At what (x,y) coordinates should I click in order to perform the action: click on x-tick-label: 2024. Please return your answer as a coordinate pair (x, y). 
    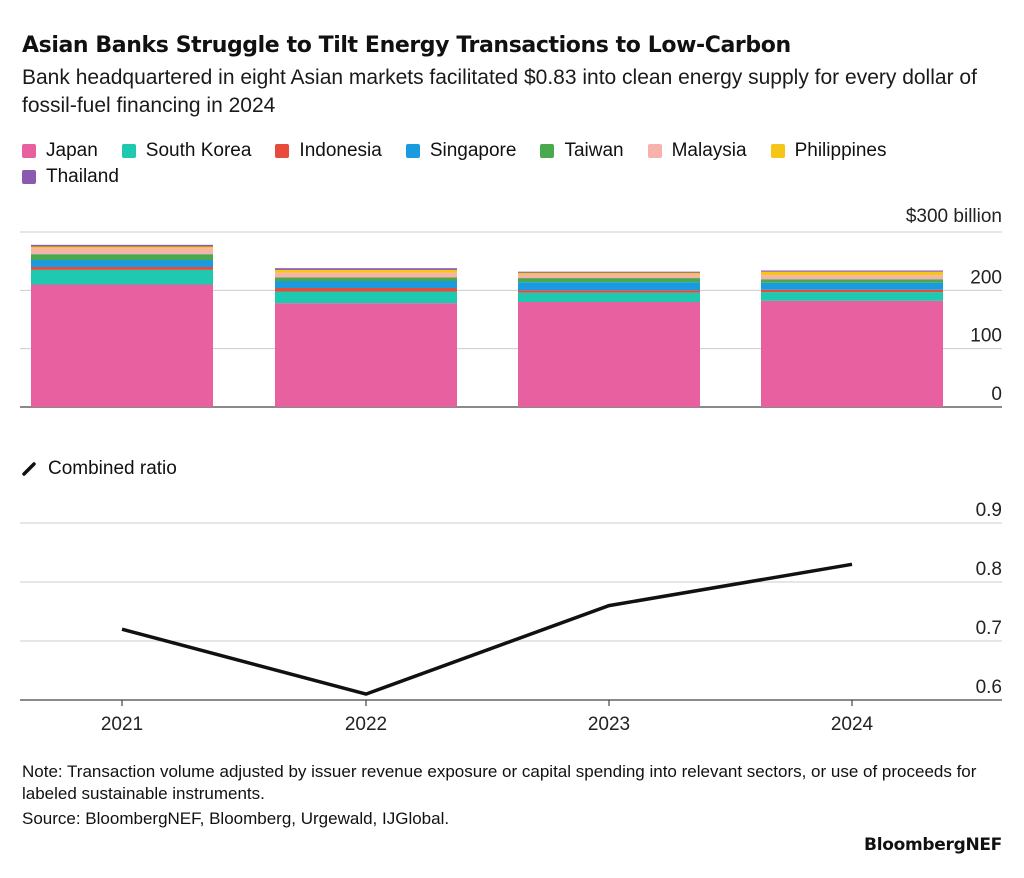
    Looking at the image, I should click on (852, 724).